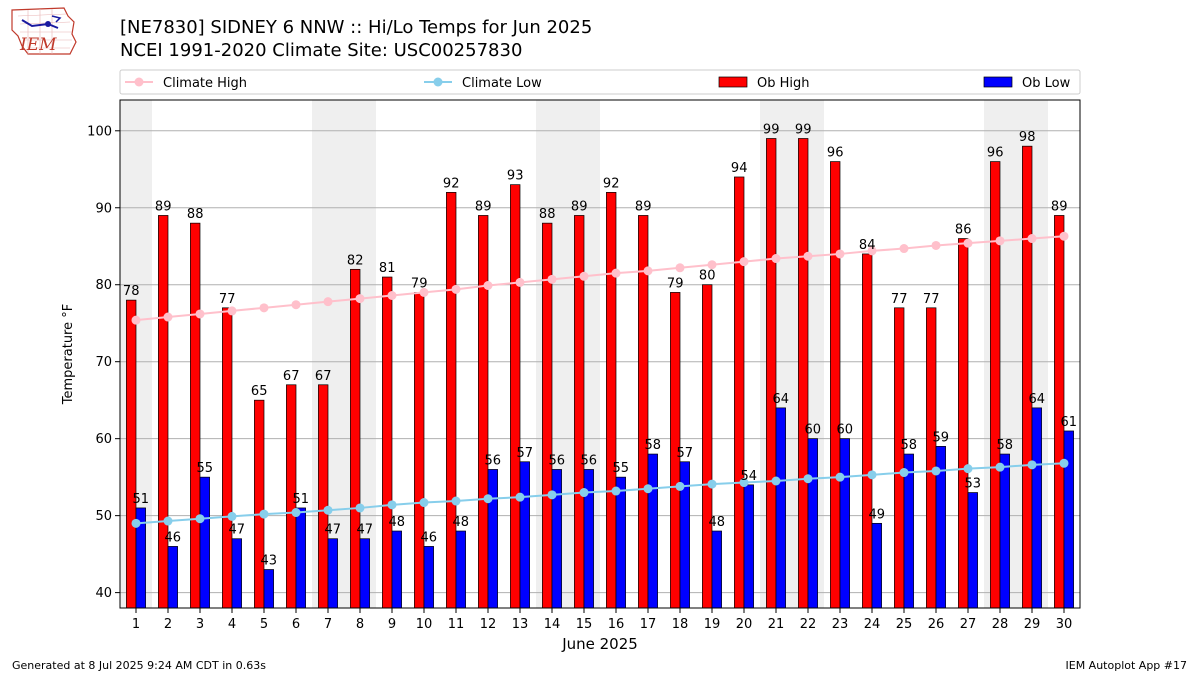 The image size is (1200, 675). Describe the element at coordinates (749, 476) in the screenshot. I see `ob-low-value-label: 54` at that location.